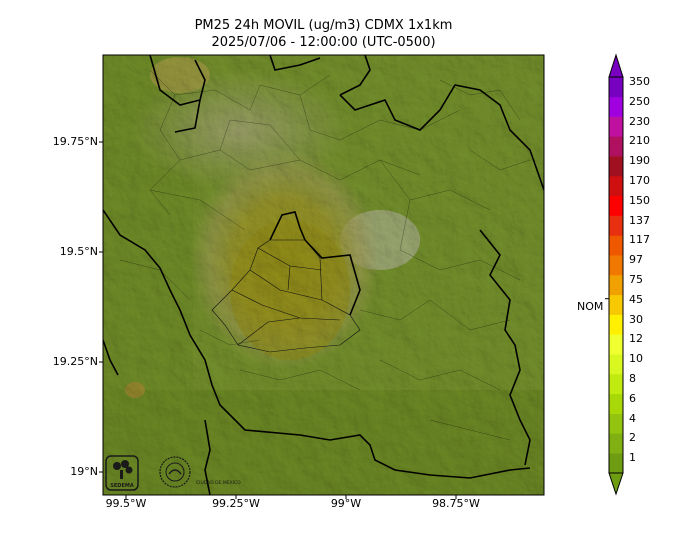 The height and width of the screenshot is (550, 700). I want to click on lon-tick-label: 99.5°W, so click(126, 503).